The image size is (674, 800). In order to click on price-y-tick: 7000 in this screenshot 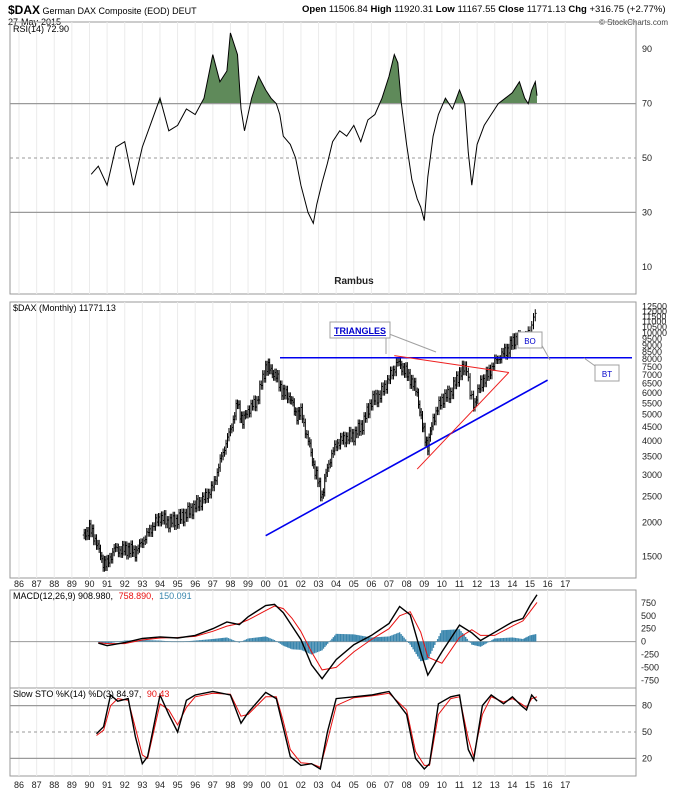, I will do `click(652, 375)`.